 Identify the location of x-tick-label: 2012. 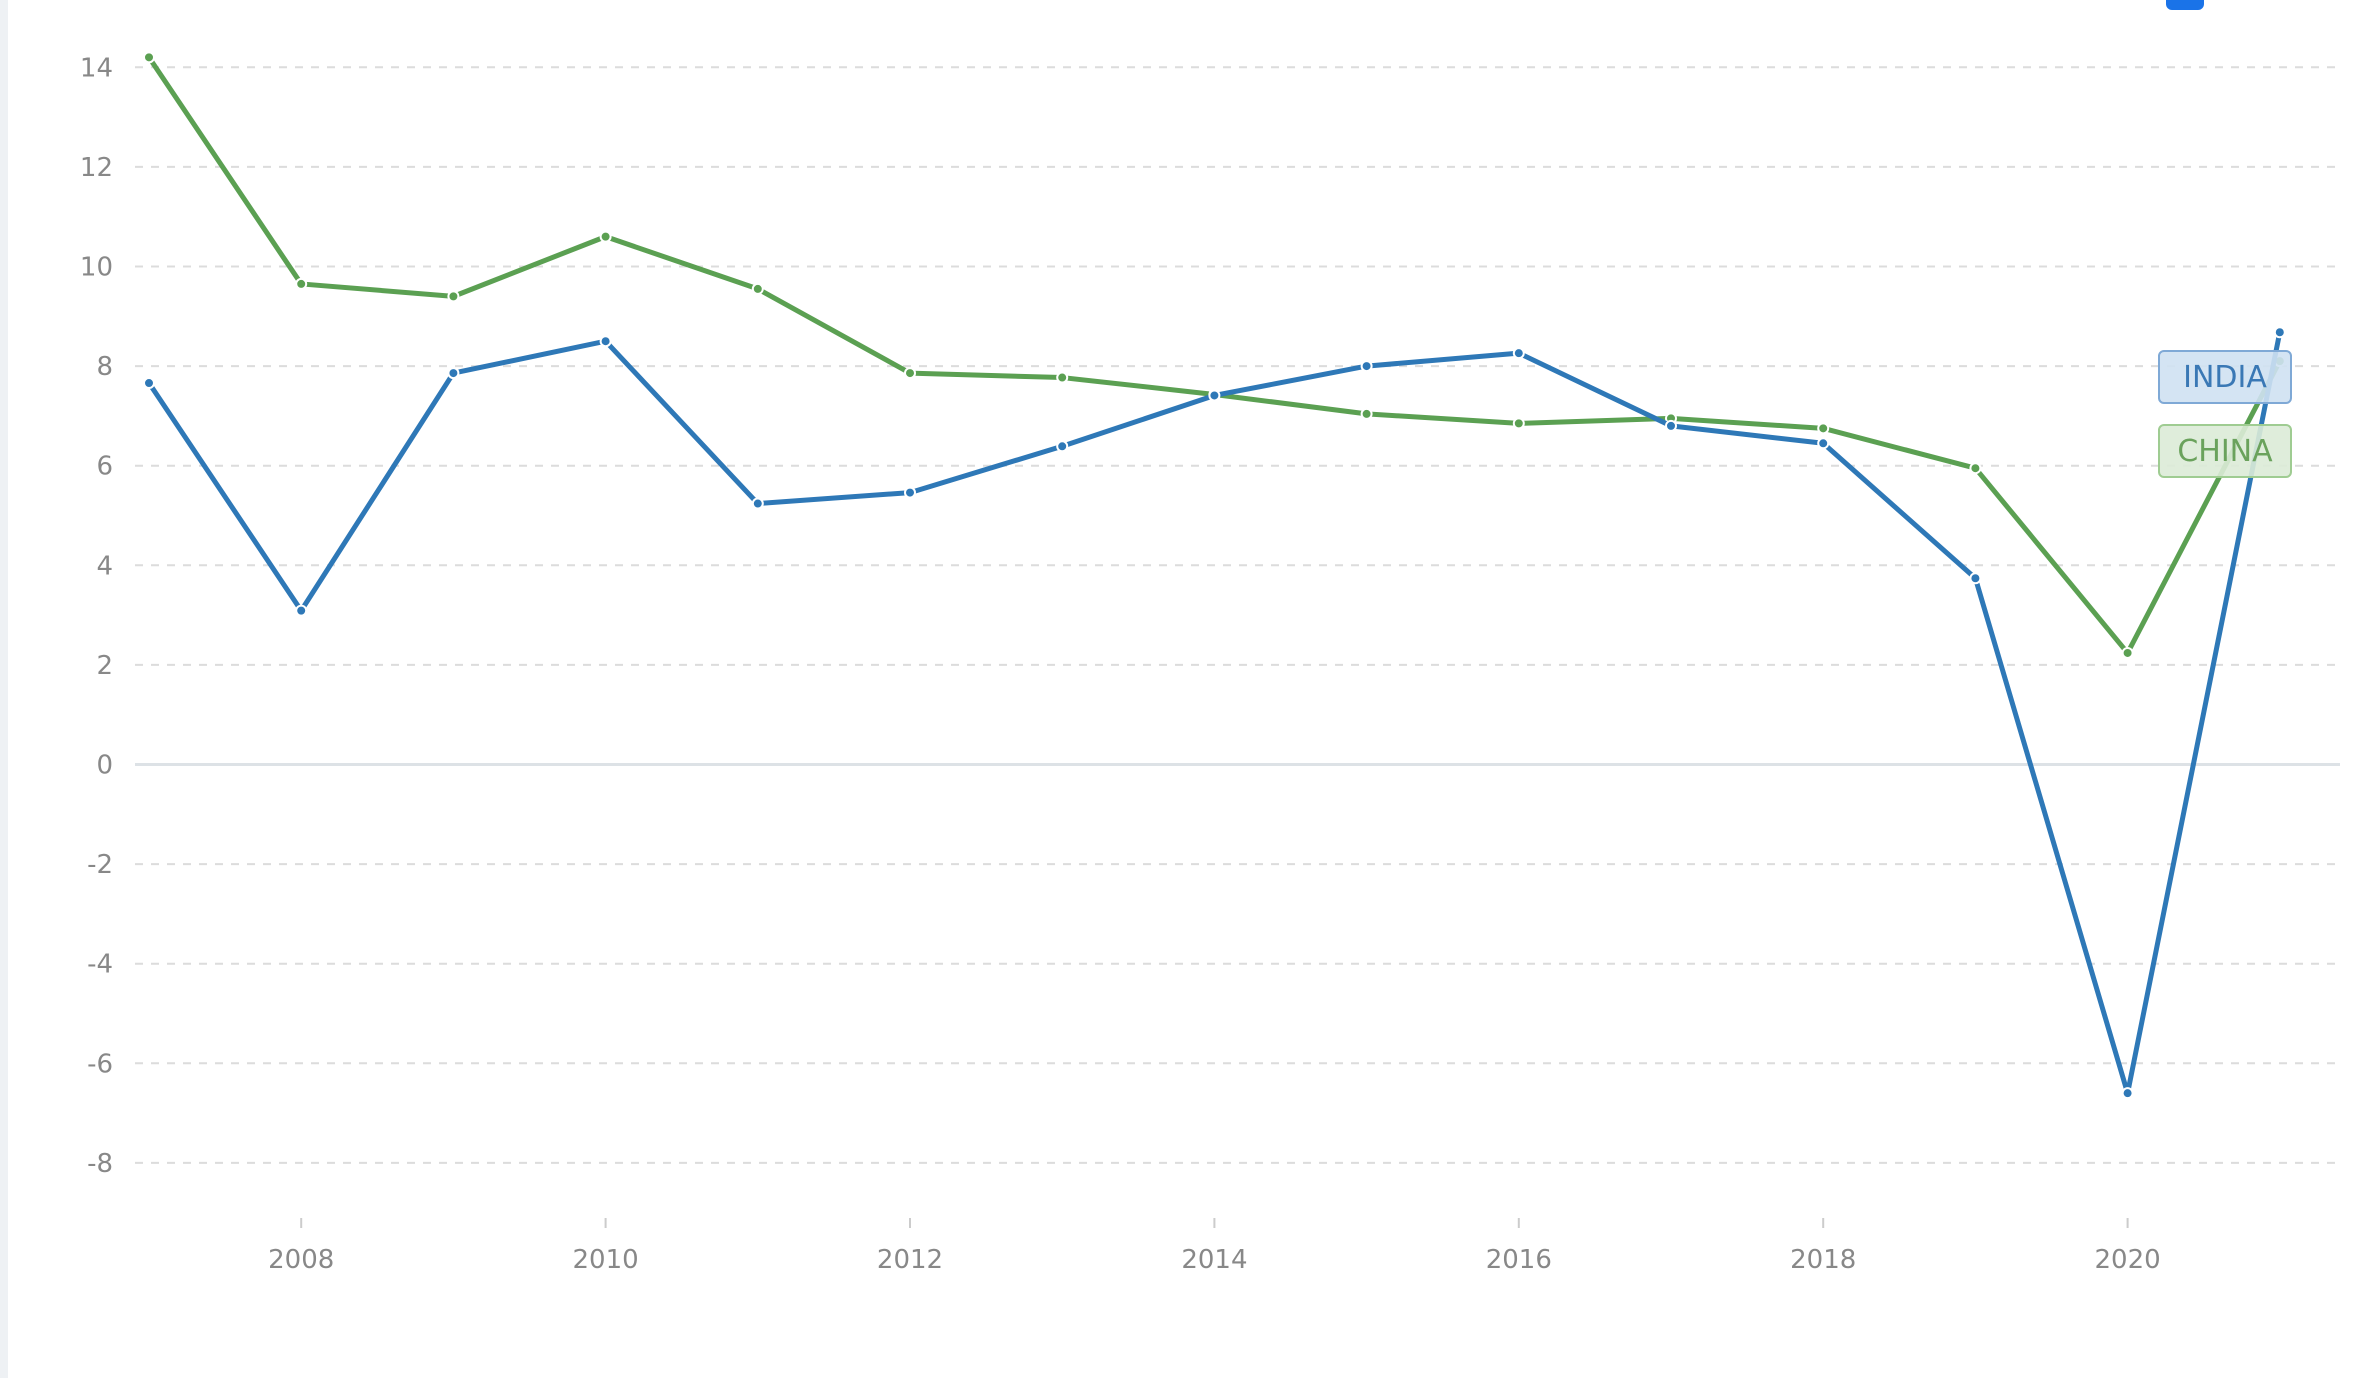
(910, 1260).